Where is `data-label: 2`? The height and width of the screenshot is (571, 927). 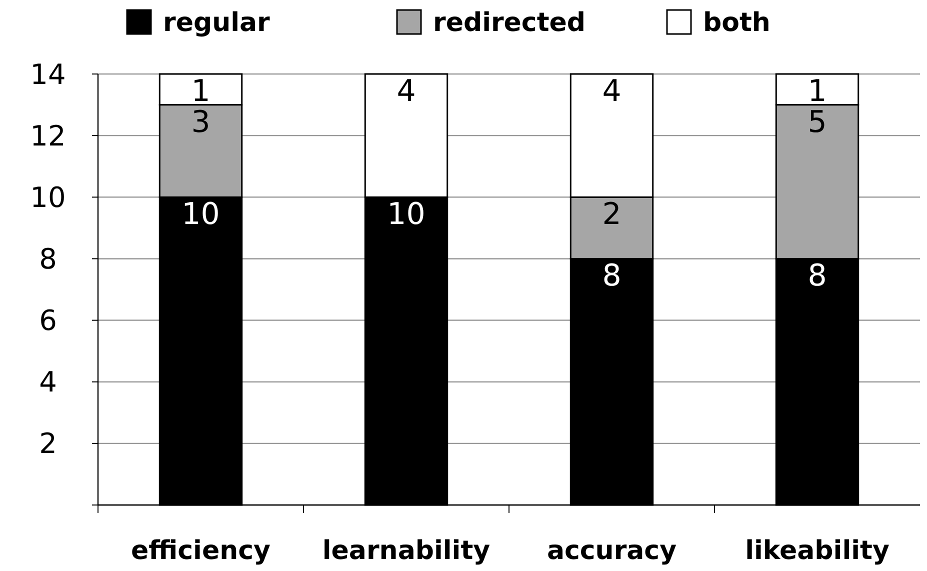
data-label: 2 is located at coordinates (612, 214).